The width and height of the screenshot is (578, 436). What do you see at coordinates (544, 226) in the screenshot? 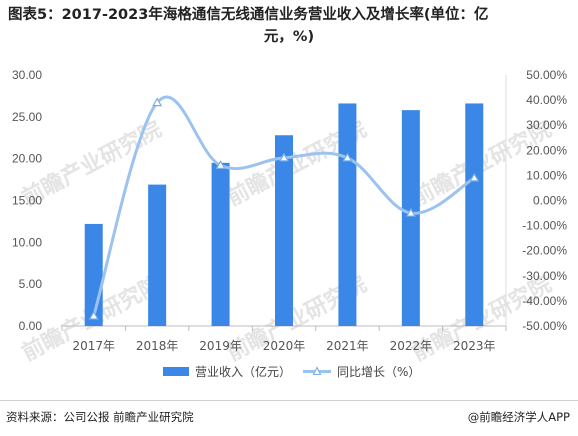
I see `y-right-tick-label: -10.00%` at bounding box center [544, 226].